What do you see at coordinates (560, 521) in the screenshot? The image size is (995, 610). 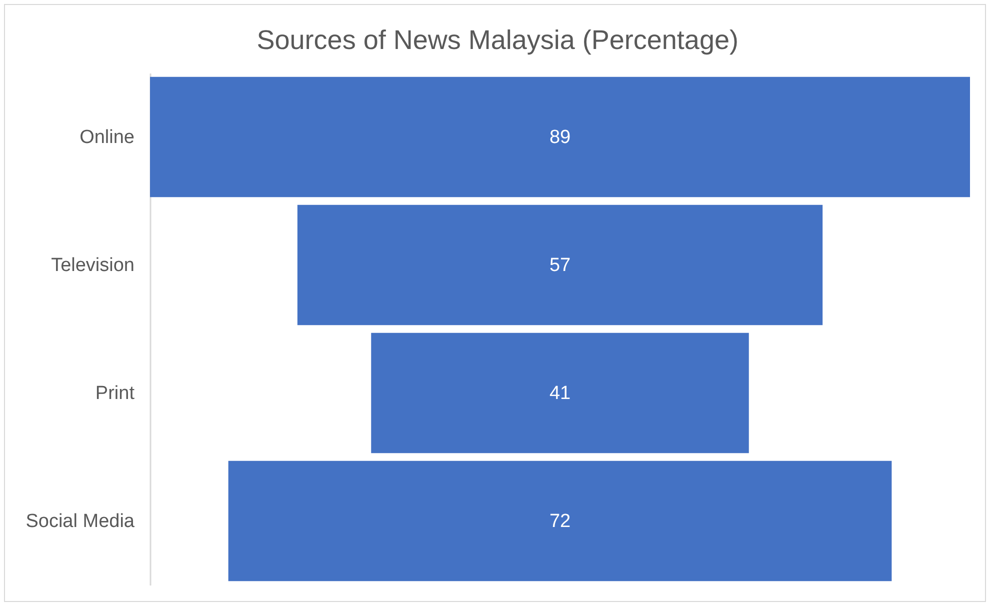 I see `data-label: 72` at bounding box center [560, 521].